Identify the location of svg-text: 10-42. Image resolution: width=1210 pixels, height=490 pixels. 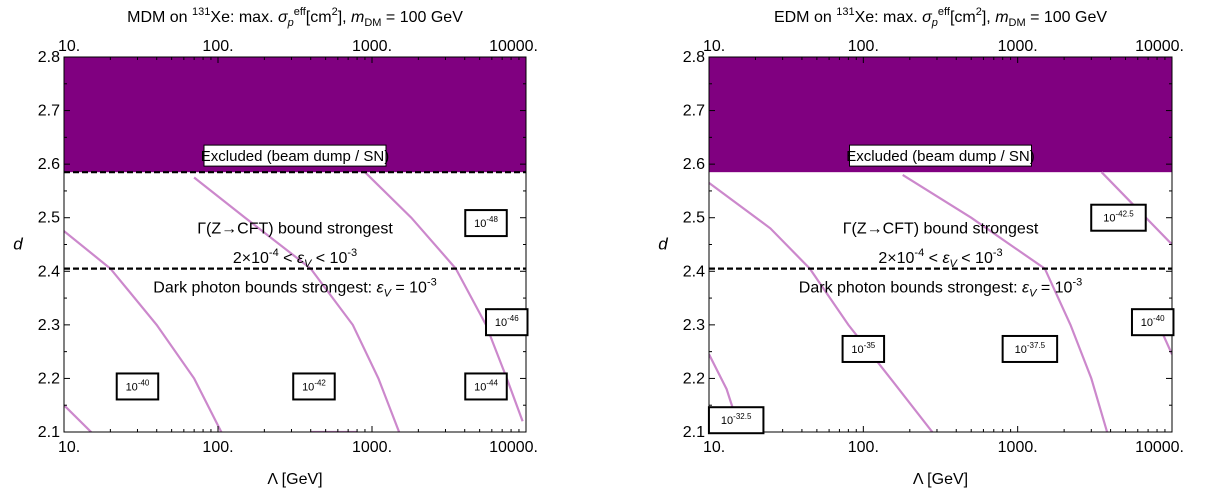
(314, 385).